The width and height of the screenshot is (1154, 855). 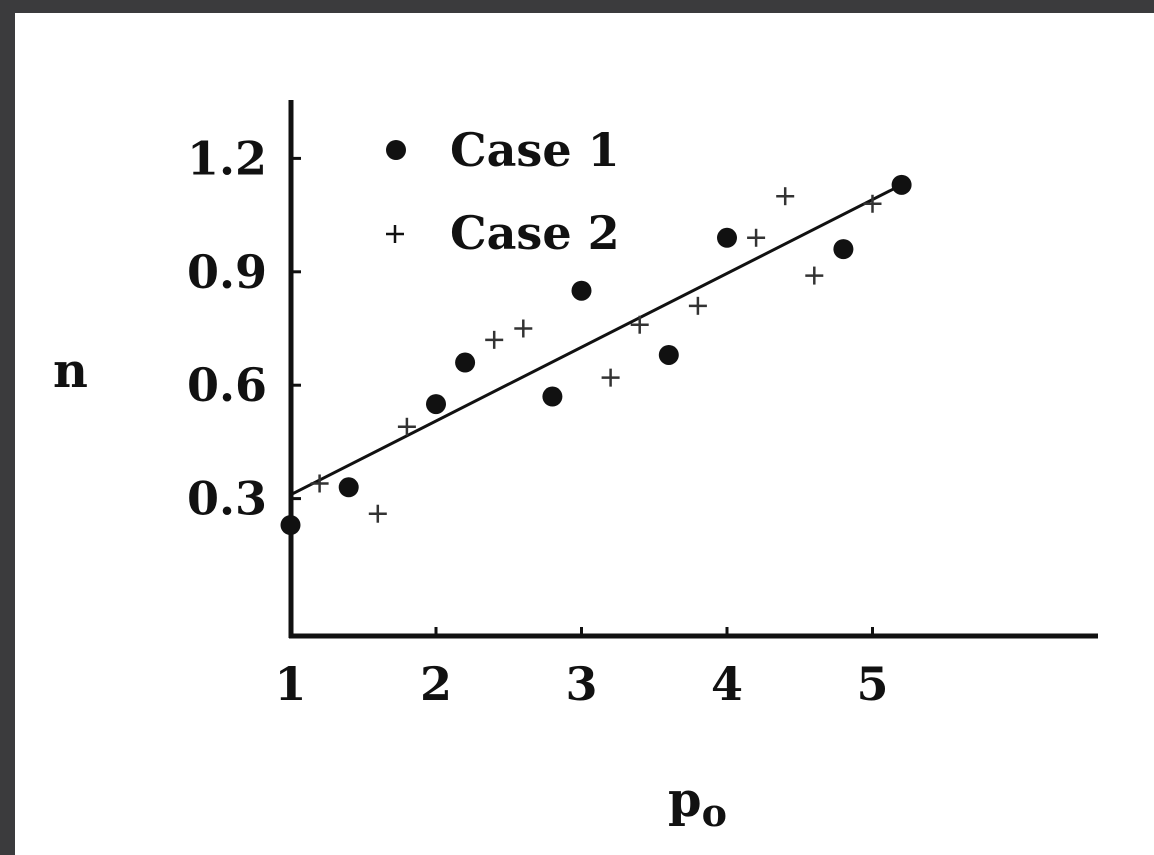 What do you see at coordinates (535, 150) in the screenshot?
I see `legend-label-case-1: Case 1` at bounding box center [535, 150].